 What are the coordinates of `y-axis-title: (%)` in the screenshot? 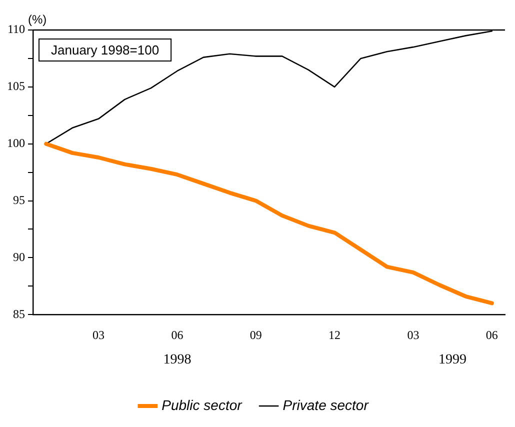 It's located at (37, 19).